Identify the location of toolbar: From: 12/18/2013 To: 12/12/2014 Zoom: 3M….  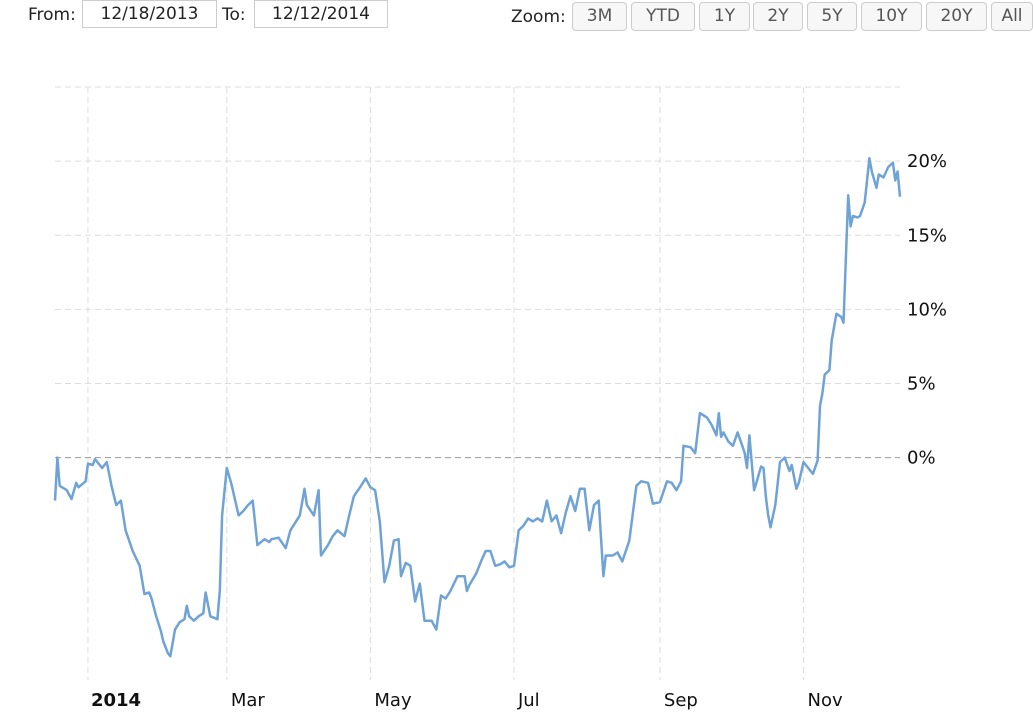
(516, 16).